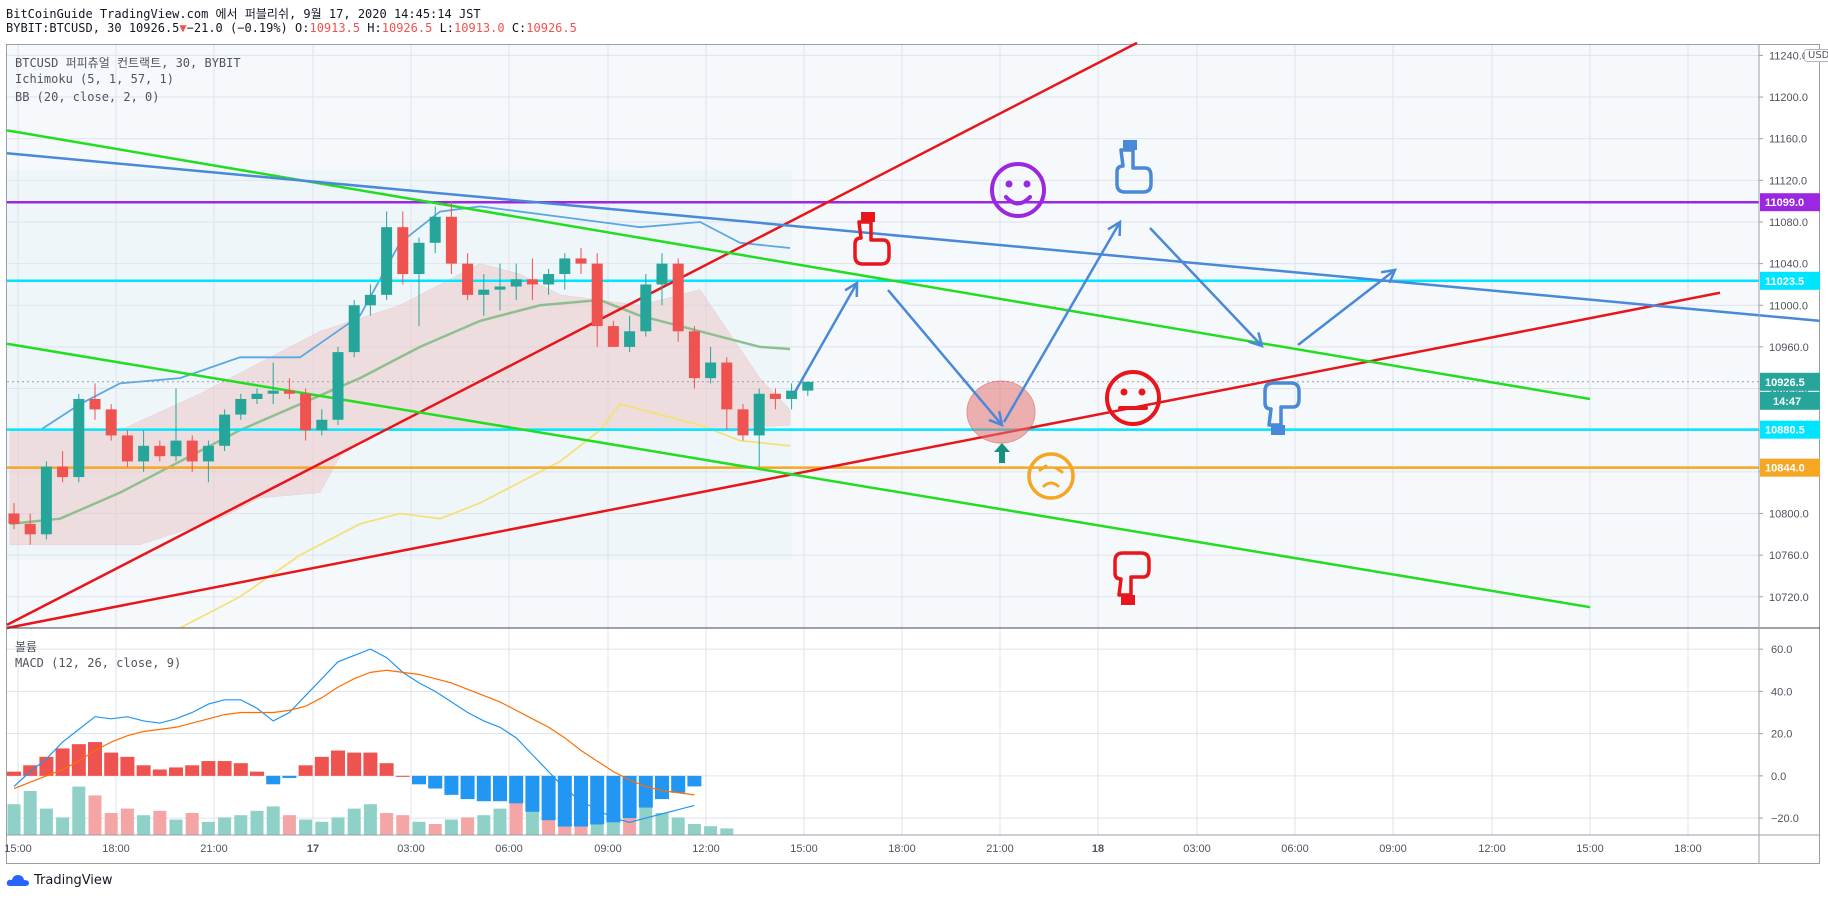  Describe the element at coordinates (706, 849) in the screenshot. I see `time-tick-label: 12:00` at that location.